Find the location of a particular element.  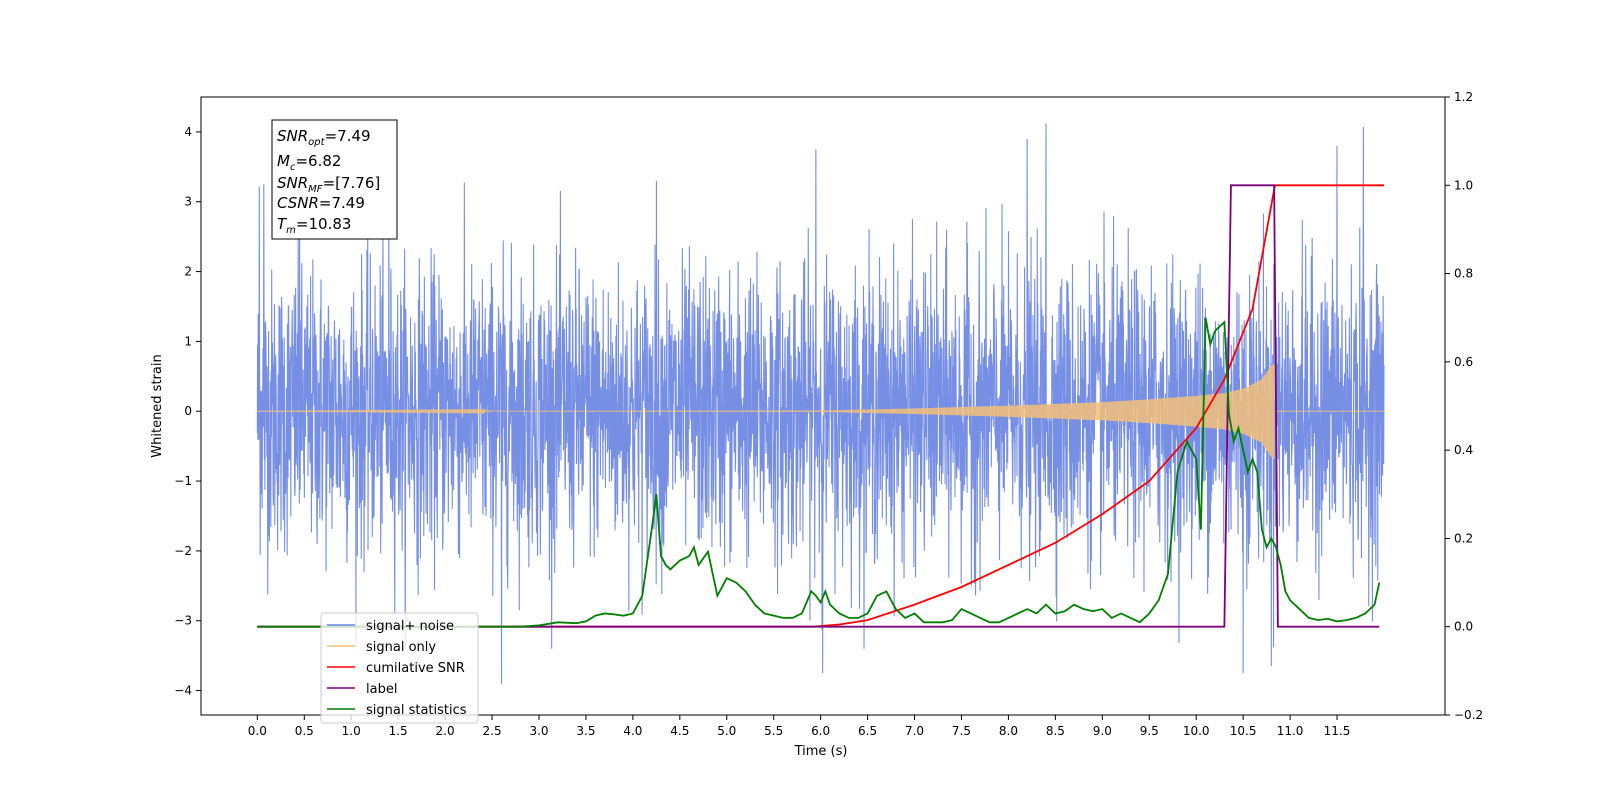

y-tick-label: 3 is located at coordinates (188, 202).